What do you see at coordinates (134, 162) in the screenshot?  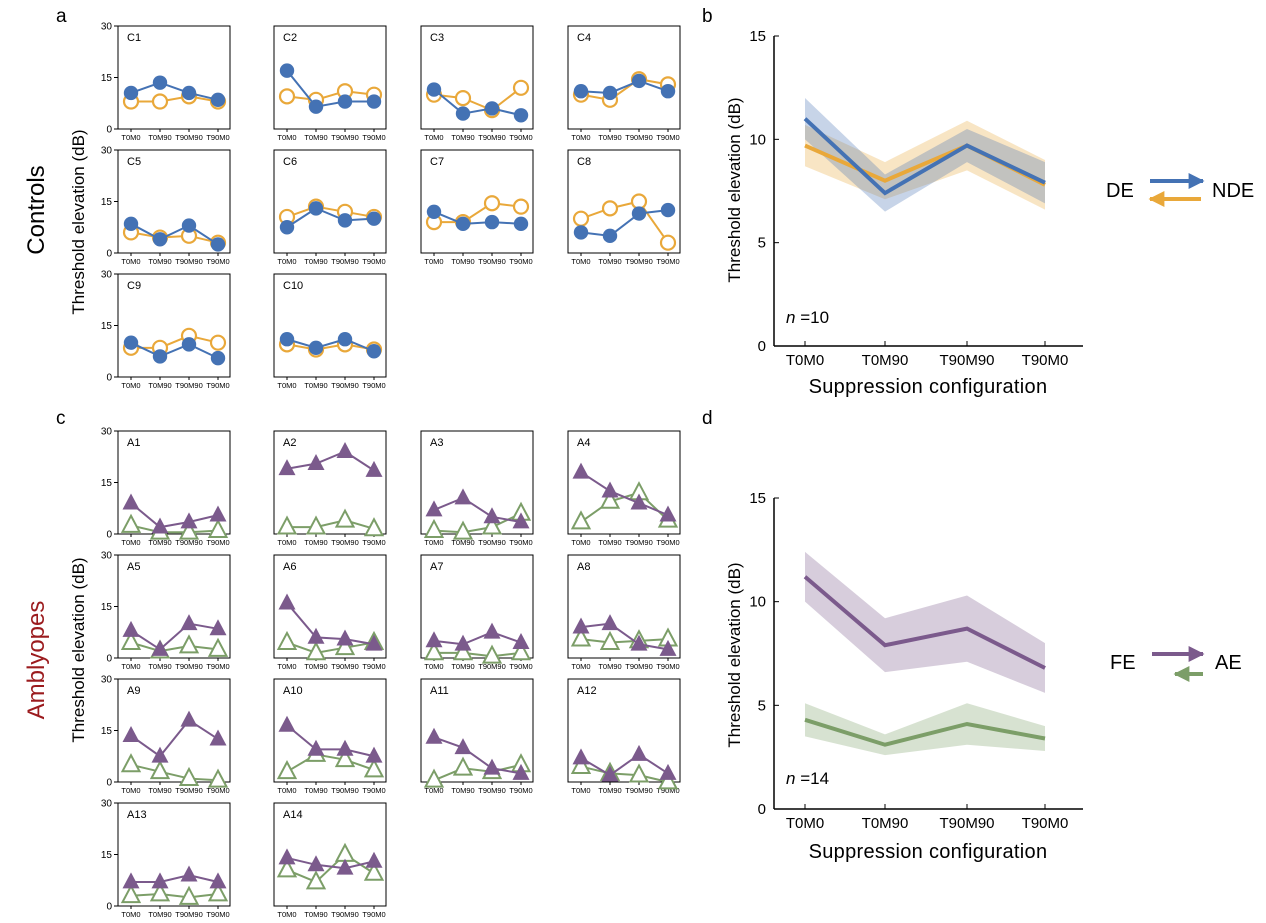 I see `subject-label-c5: C5` at bounding box center [134, 162].